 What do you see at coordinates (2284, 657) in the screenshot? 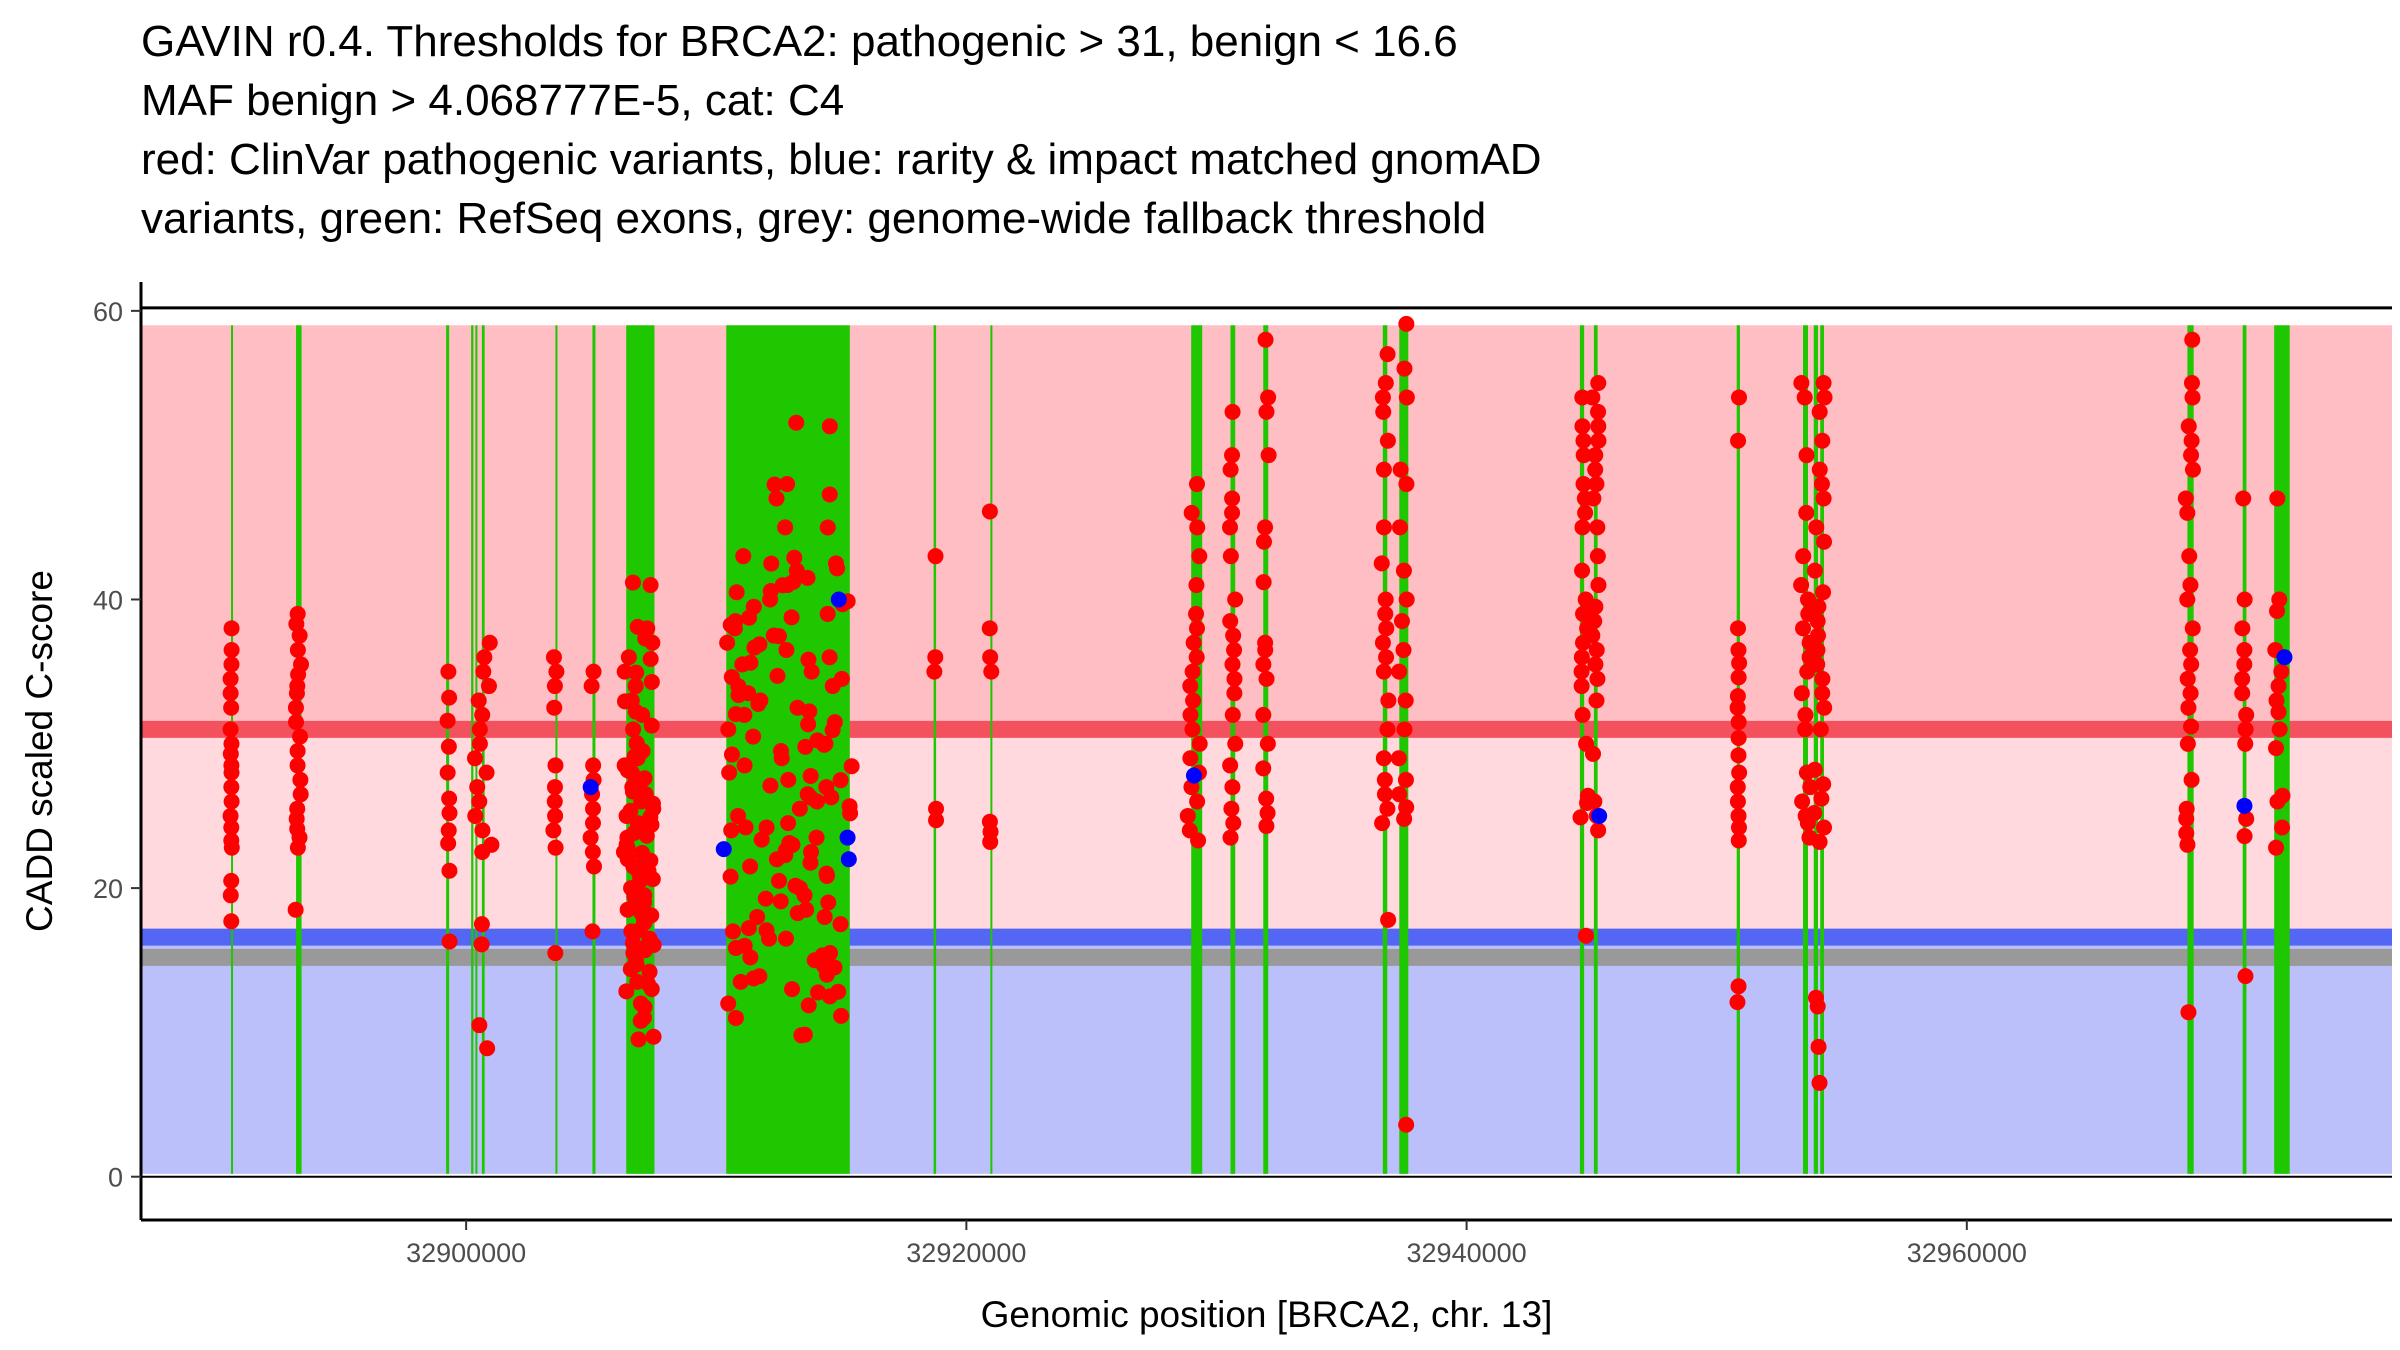
I see `gnomad-point` at bounding box center [2284, 657].